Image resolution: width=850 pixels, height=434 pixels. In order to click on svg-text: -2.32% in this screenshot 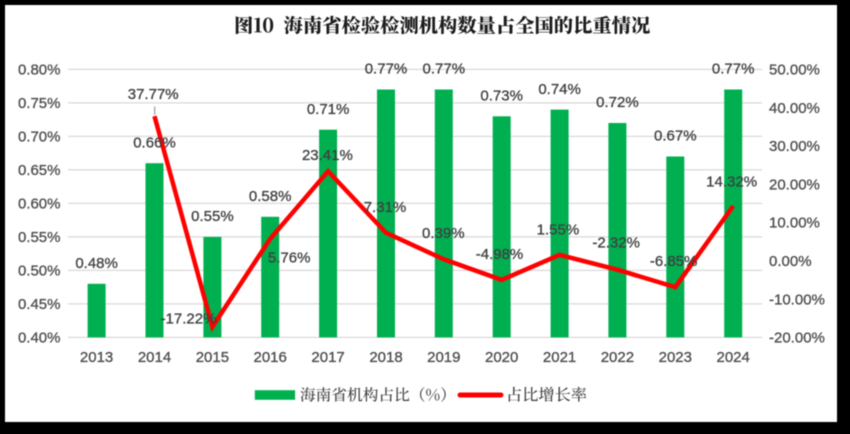, I will do `click(616, 243)`.